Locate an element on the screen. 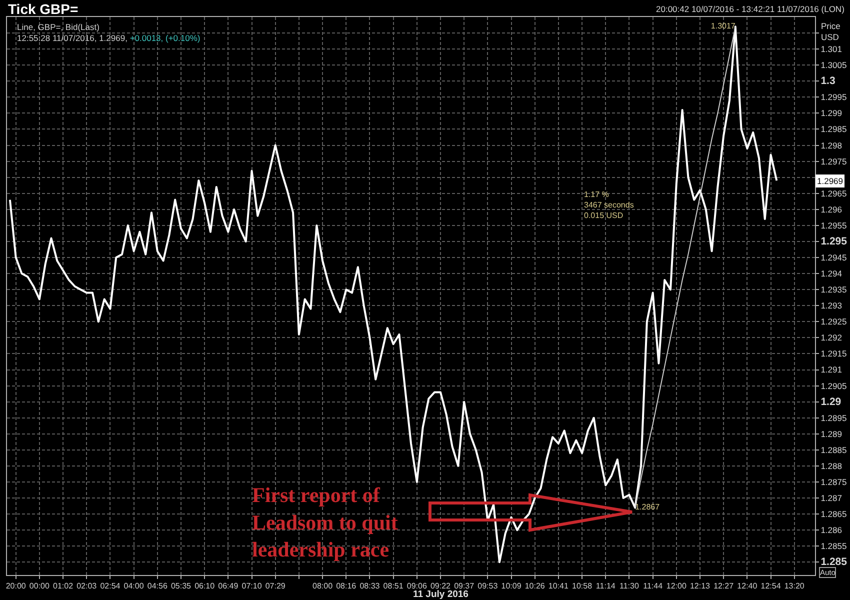 The width and height of the screenshot is (850, 600). text: 20:00:42 10/07/2016 - 13:42:21 11/07/2016 (LON) is located at coordinates (750, 9).